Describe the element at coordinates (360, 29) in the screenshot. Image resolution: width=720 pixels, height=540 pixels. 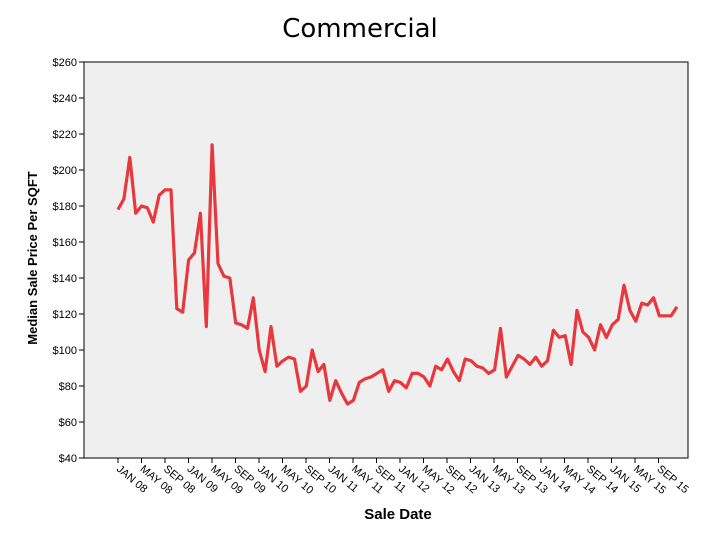
I see `chart-title: Commercial` at that location.